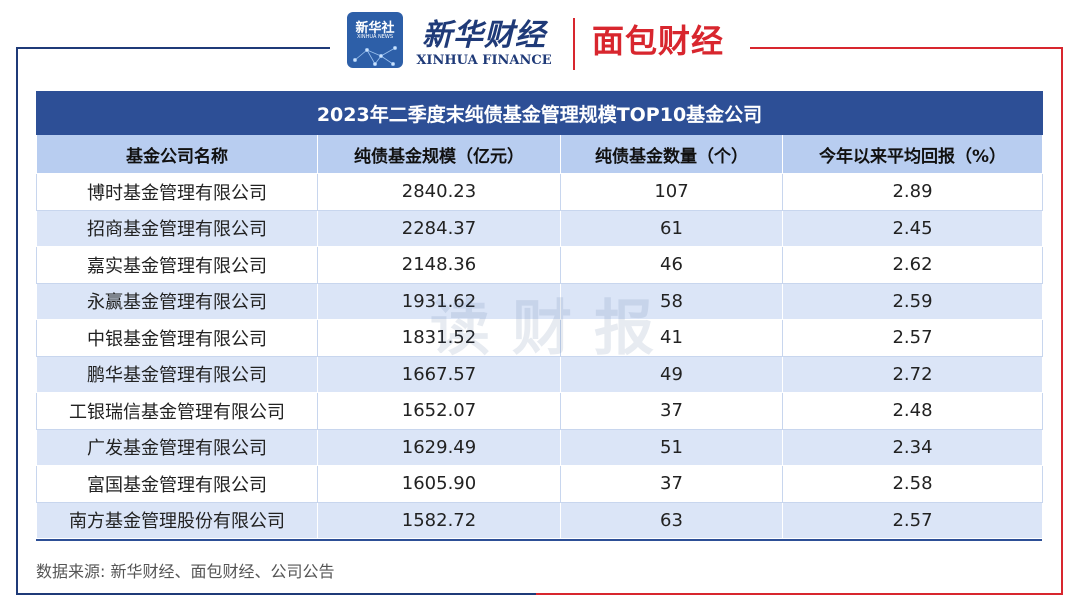 The width and height of the screenshot is (1080, 610). What do you see at coordinates (912, 228) in the screenshot?
I see `table-cell: 2.45` at bounding box center [912, 228].